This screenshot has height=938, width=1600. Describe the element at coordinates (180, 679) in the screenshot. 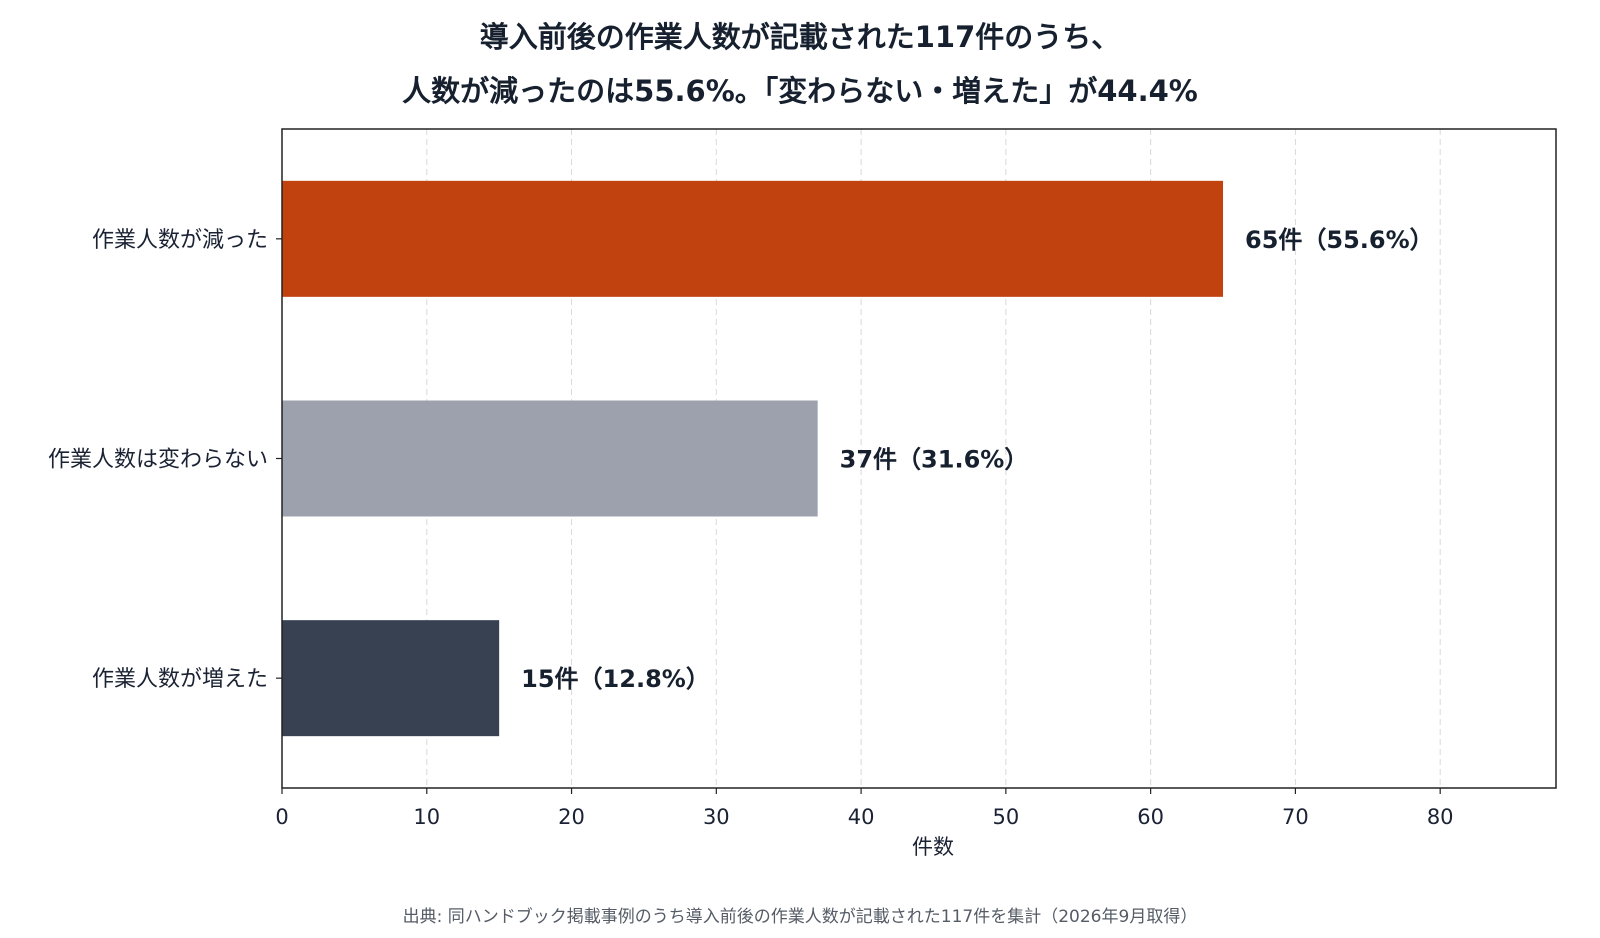

I see `category-label-2: 作業人数が増えた` at that location.